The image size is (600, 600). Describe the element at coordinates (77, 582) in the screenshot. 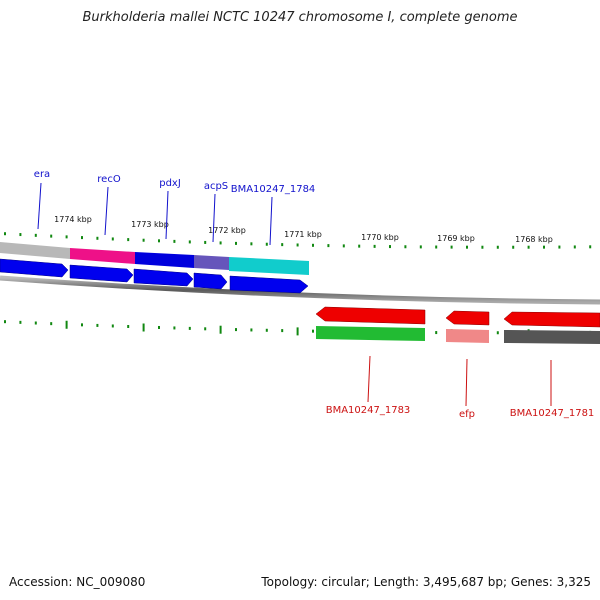

I see `accession-text: Accession: NC_009080` at that location.